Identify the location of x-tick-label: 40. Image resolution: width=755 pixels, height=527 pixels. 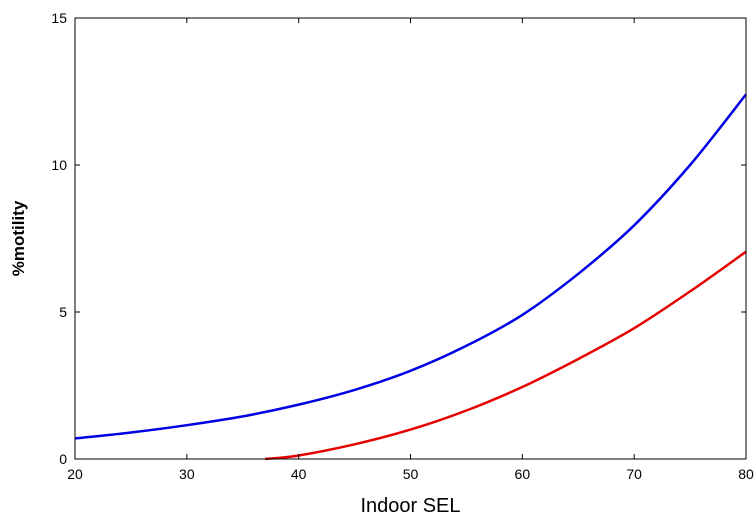
(299, 474).